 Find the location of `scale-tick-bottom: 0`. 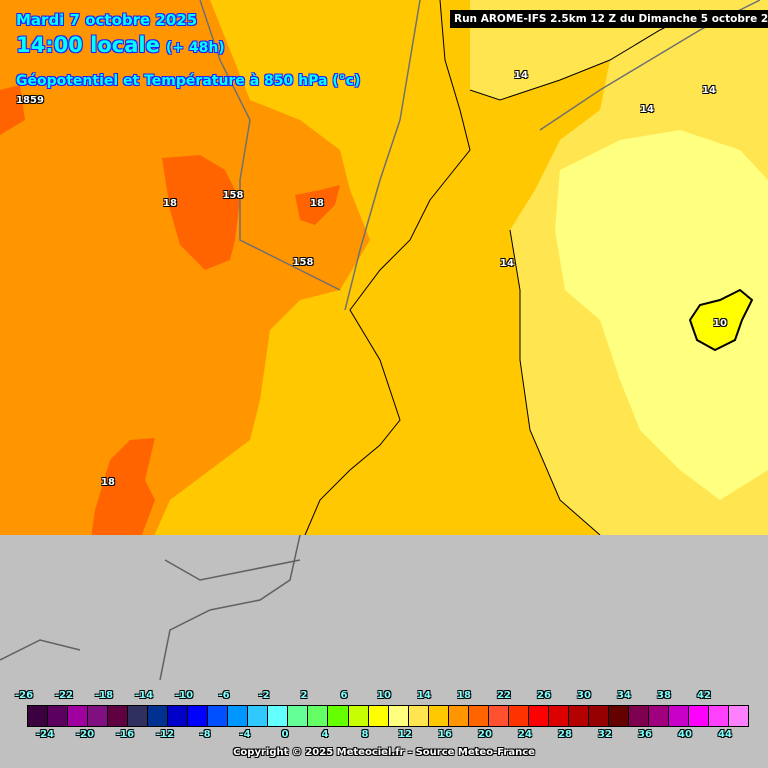

scale-tick-bottom: 0 is located at coordinates (285, 734).